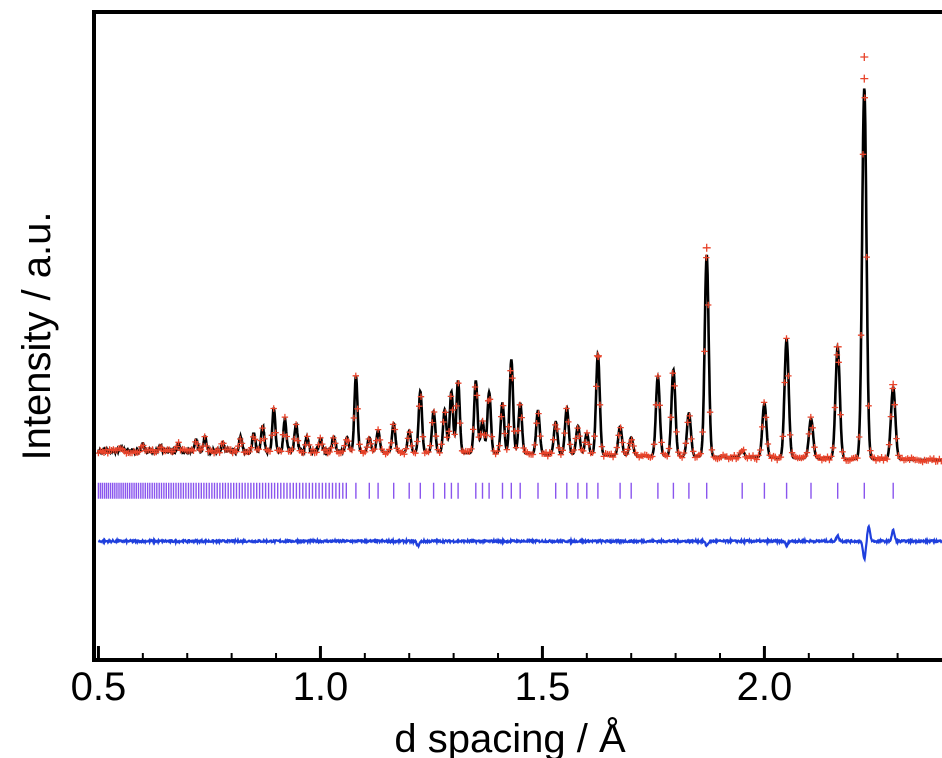 This screenshot has height=758, width=942. Describe the element at coordinates (37, 335) in the screenshot. I see `y-axis-label: Intensity / a.u.` at that location.